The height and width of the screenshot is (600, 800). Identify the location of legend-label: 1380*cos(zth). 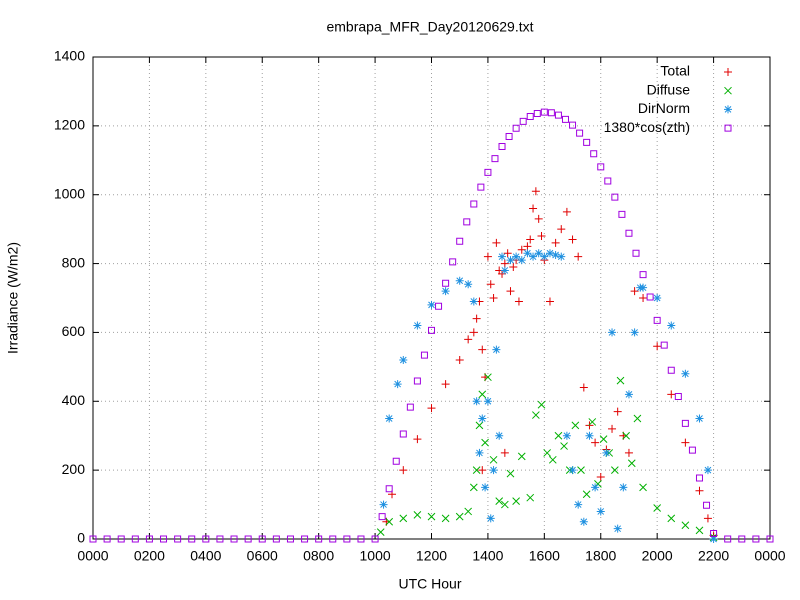
(647, 127).